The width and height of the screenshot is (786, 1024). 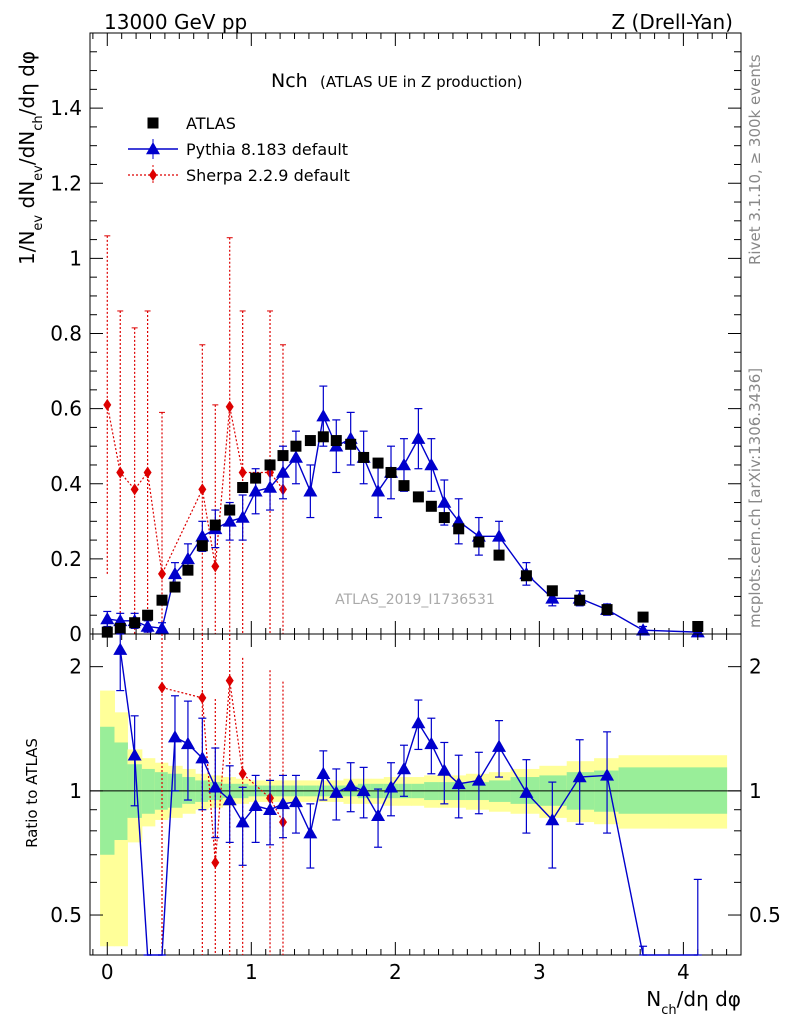 I want to click on x-tick-label: 4, so click(x=683, y=972).